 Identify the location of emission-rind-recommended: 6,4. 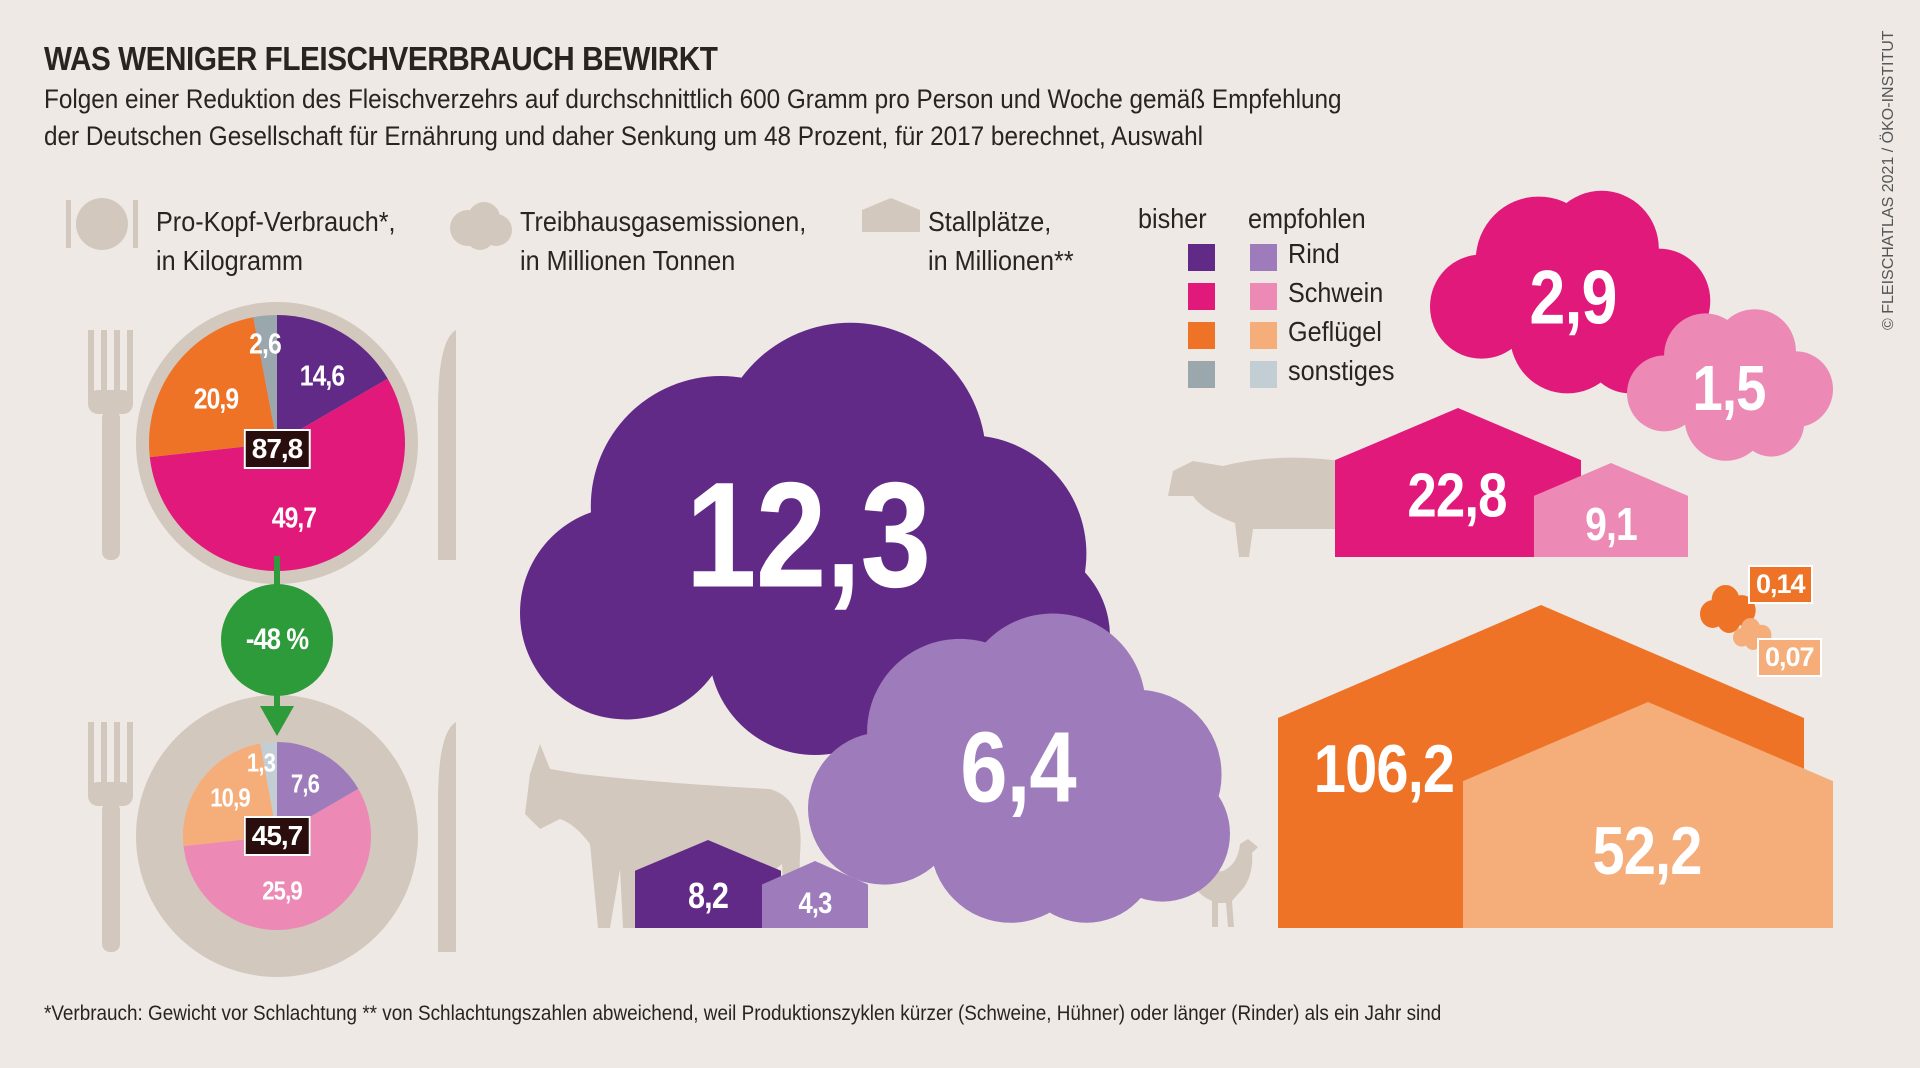
(1018, 767).